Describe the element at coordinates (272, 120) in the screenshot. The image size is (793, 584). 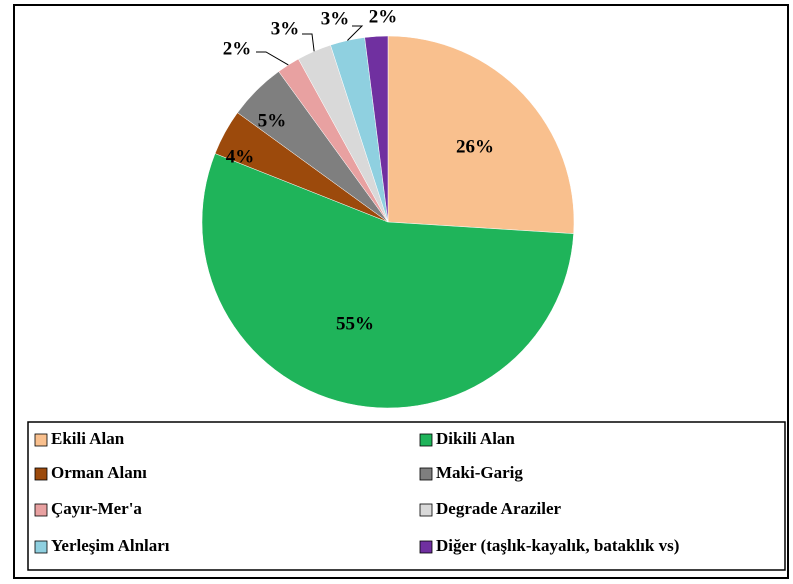
I see `value-label: 5%` at that location.